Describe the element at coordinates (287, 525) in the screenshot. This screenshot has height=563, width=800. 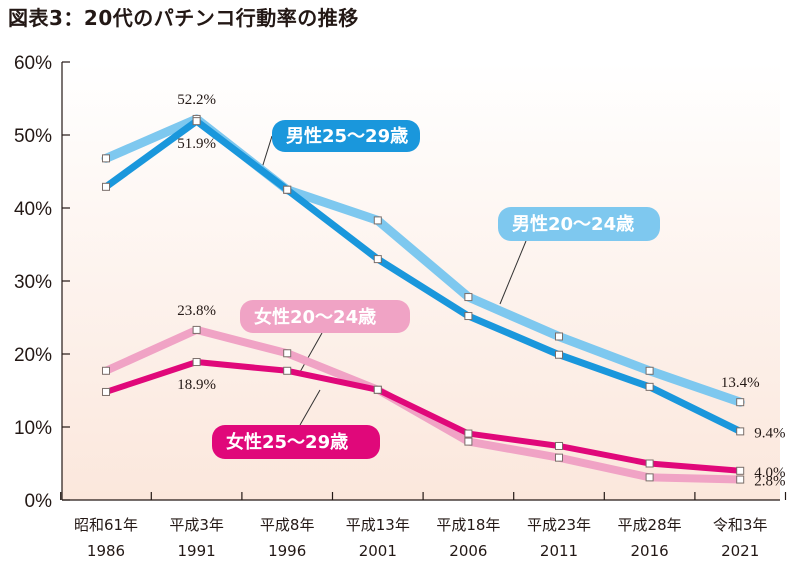
I see `x-tick-label: 平成8年` at that location.